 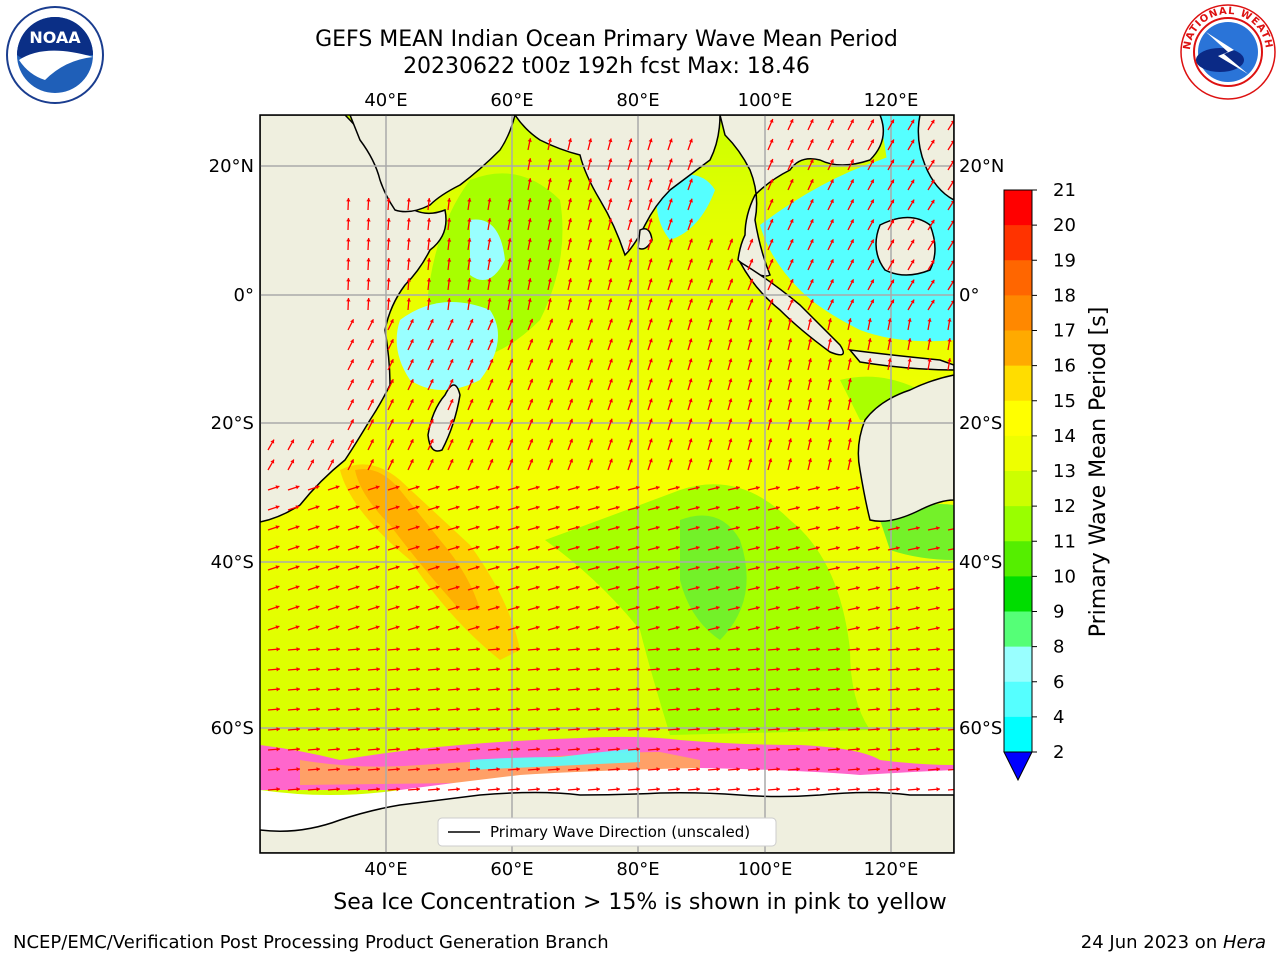 I want to click on australia, so click(x=905, y=448).